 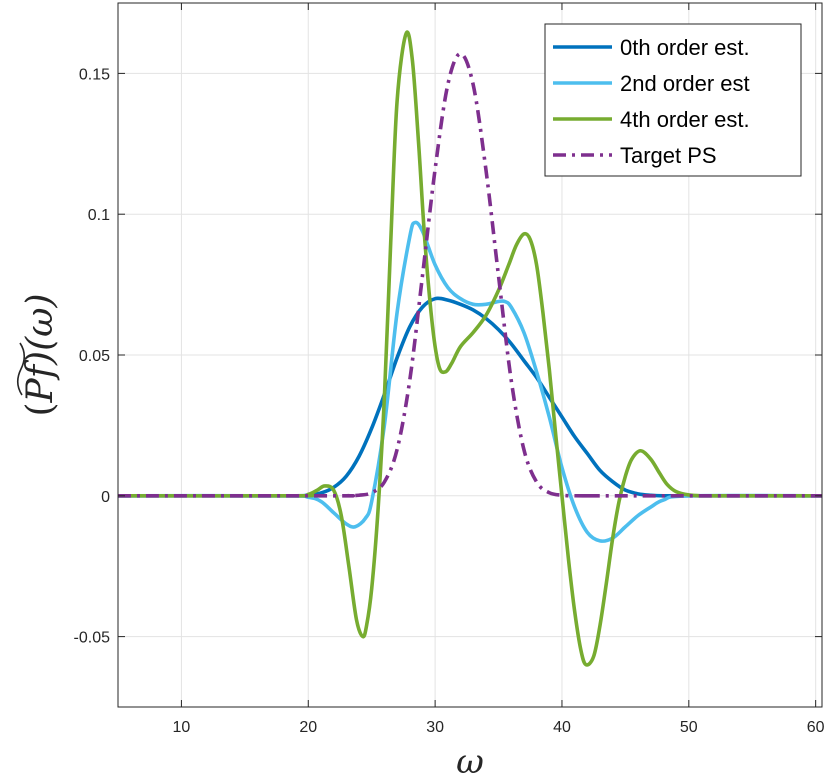 What do you see at coordinates (685, 83) in the screenshot?
I see `legend-label-2nd-order-est: 2nd order est` at bounding box center [685, 83].